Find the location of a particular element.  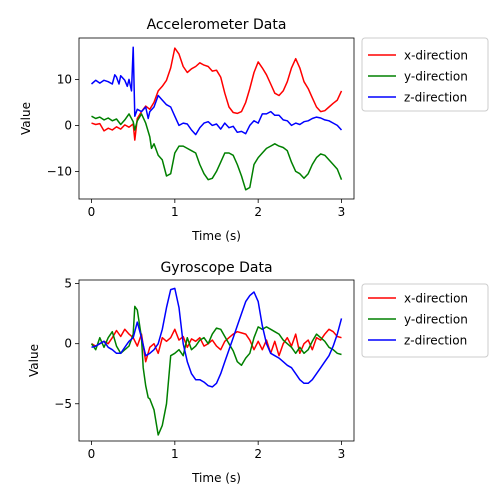

accelerometer-xtick-label: 3 is located at coordinates (342, 212).